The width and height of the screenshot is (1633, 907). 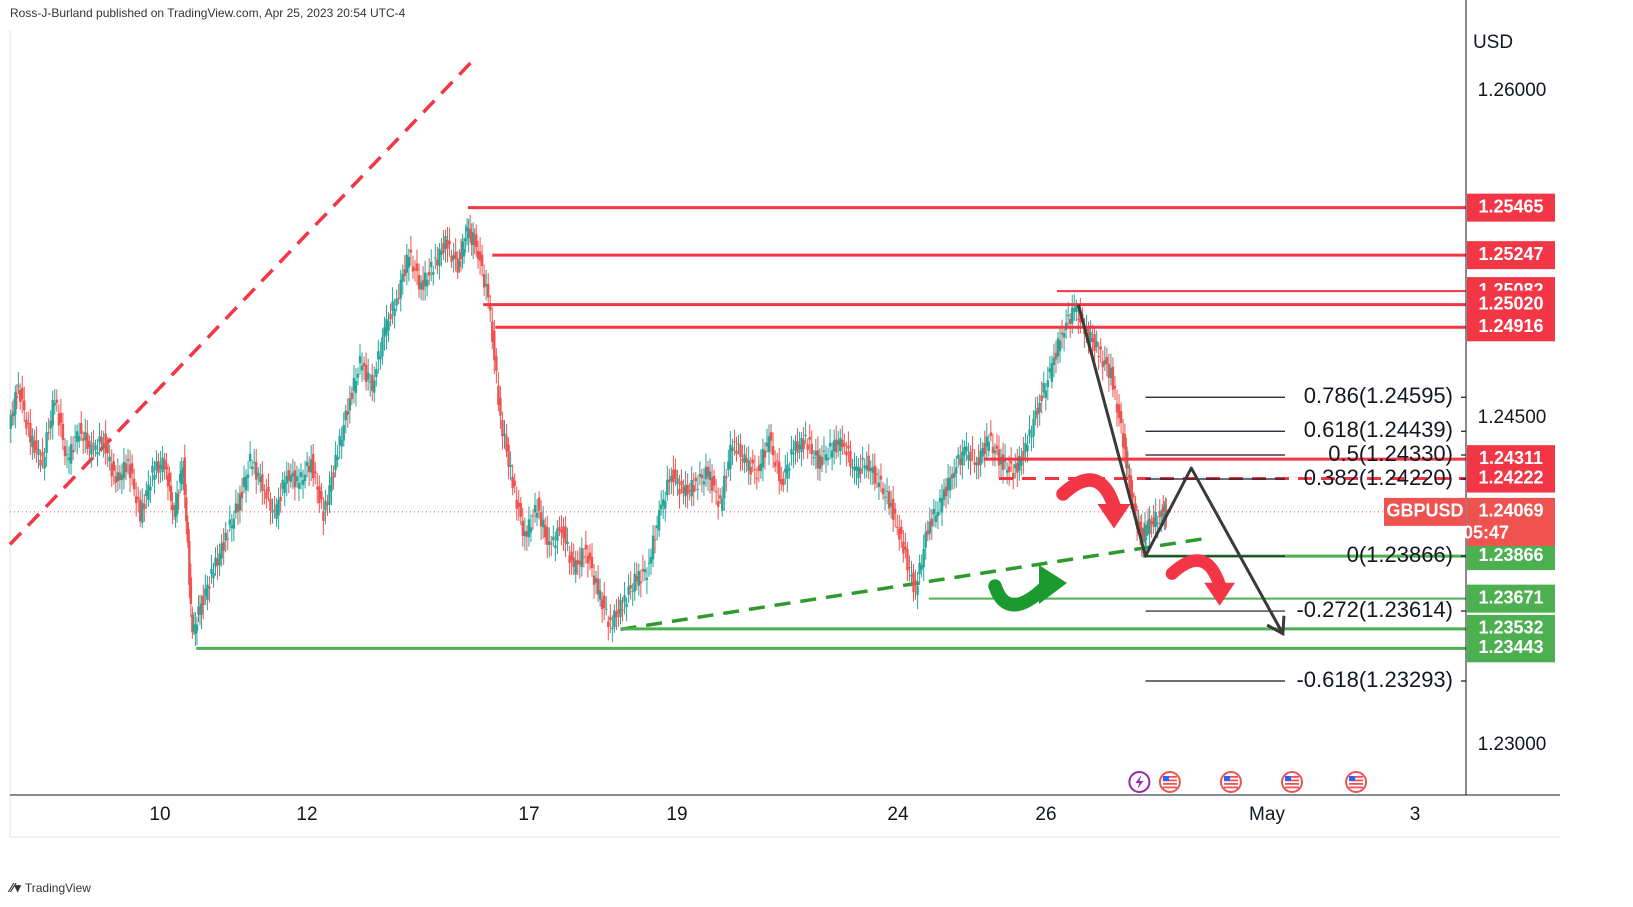 I want to click on price-tag-1.24222: 1.24222, so click(x=1511, y=478).